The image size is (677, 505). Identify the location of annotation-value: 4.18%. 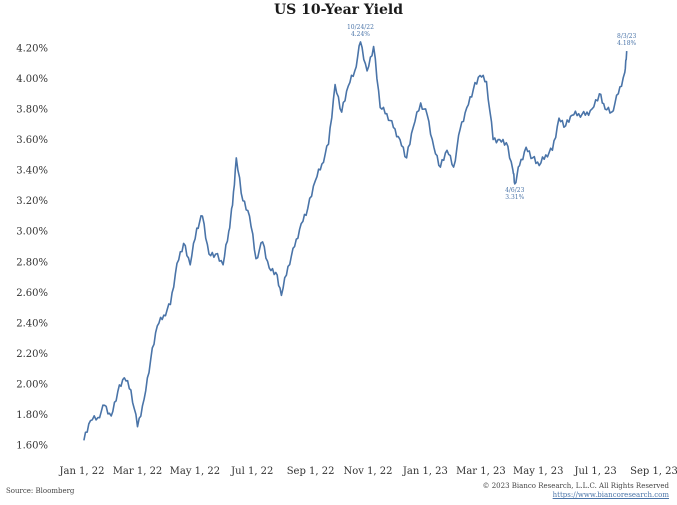
(626, 43).